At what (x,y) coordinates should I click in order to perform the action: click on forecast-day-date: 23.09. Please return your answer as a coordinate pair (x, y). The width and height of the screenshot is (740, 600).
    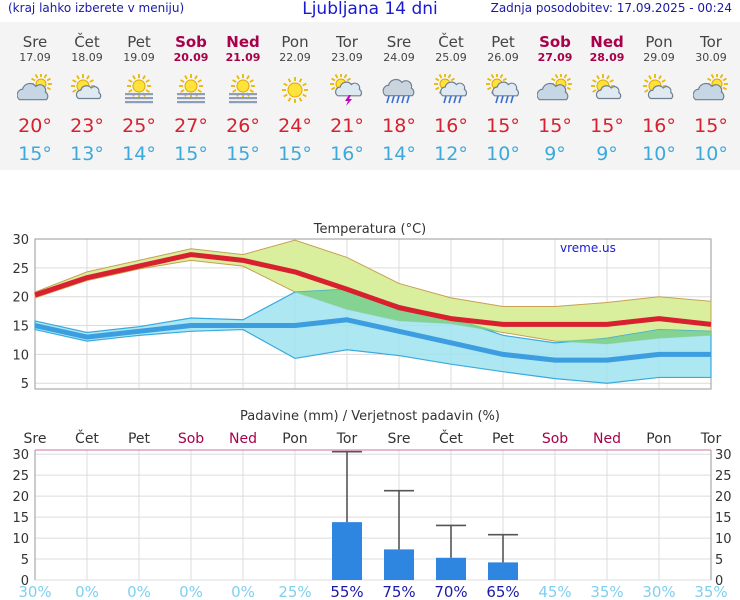
    Looking at the image, I should click on (347, 57).